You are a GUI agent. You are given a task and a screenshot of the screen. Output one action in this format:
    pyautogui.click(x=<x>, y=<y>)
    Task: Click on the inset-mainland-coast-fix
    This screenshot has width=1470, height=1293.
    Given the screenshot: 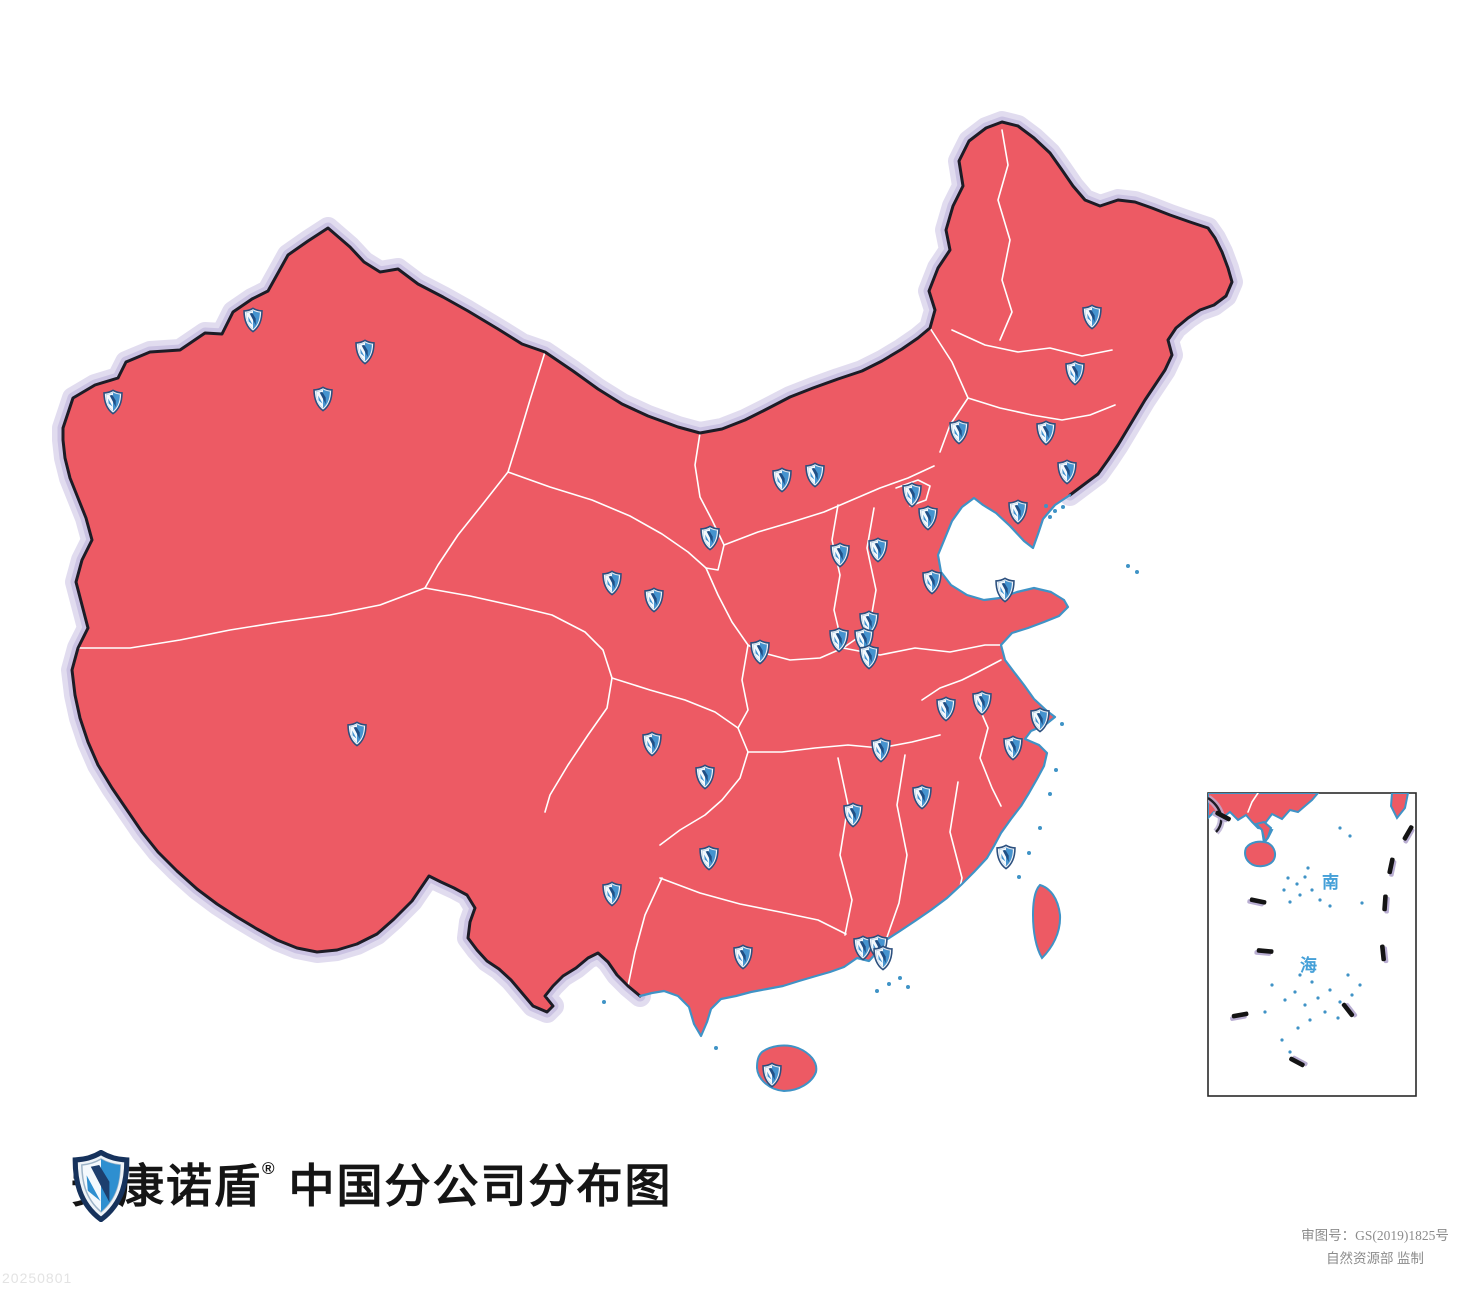 What is the action you would take?
    pyautogui.click(x=1263, y=832)
    